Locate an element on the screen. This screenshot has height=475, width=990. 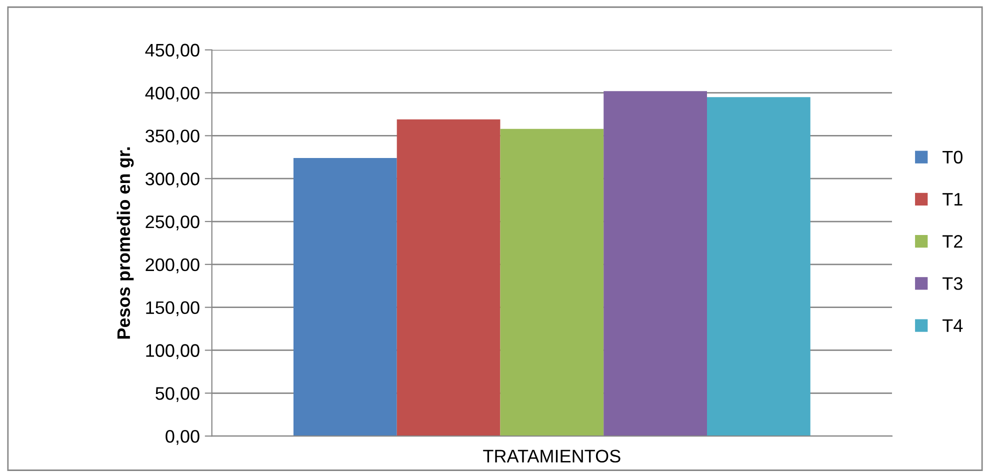
y-tick-label: 350,00 is located at coordinates (173, 137).